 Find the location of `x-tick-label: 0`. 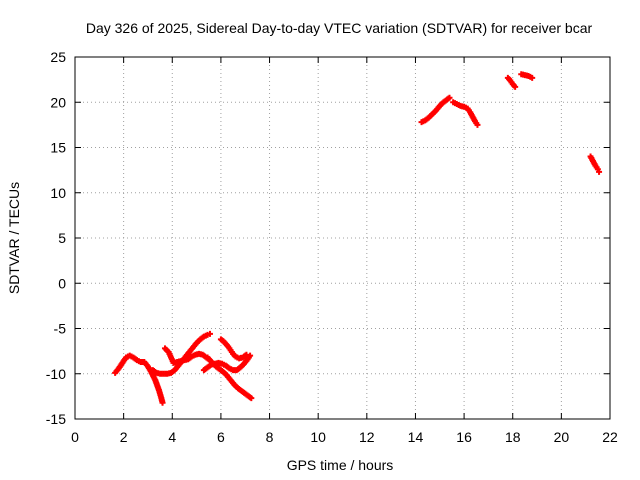

x-tick-label: 0 is located at coordinates (75, 437).